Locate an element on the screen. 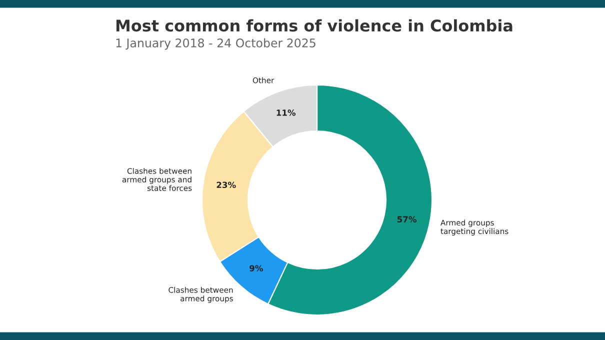 This screenshot has height=340, width=605. chart-subtitle: 1 January 2018 - 24 October 2025 is located at coordinates (216, 44).